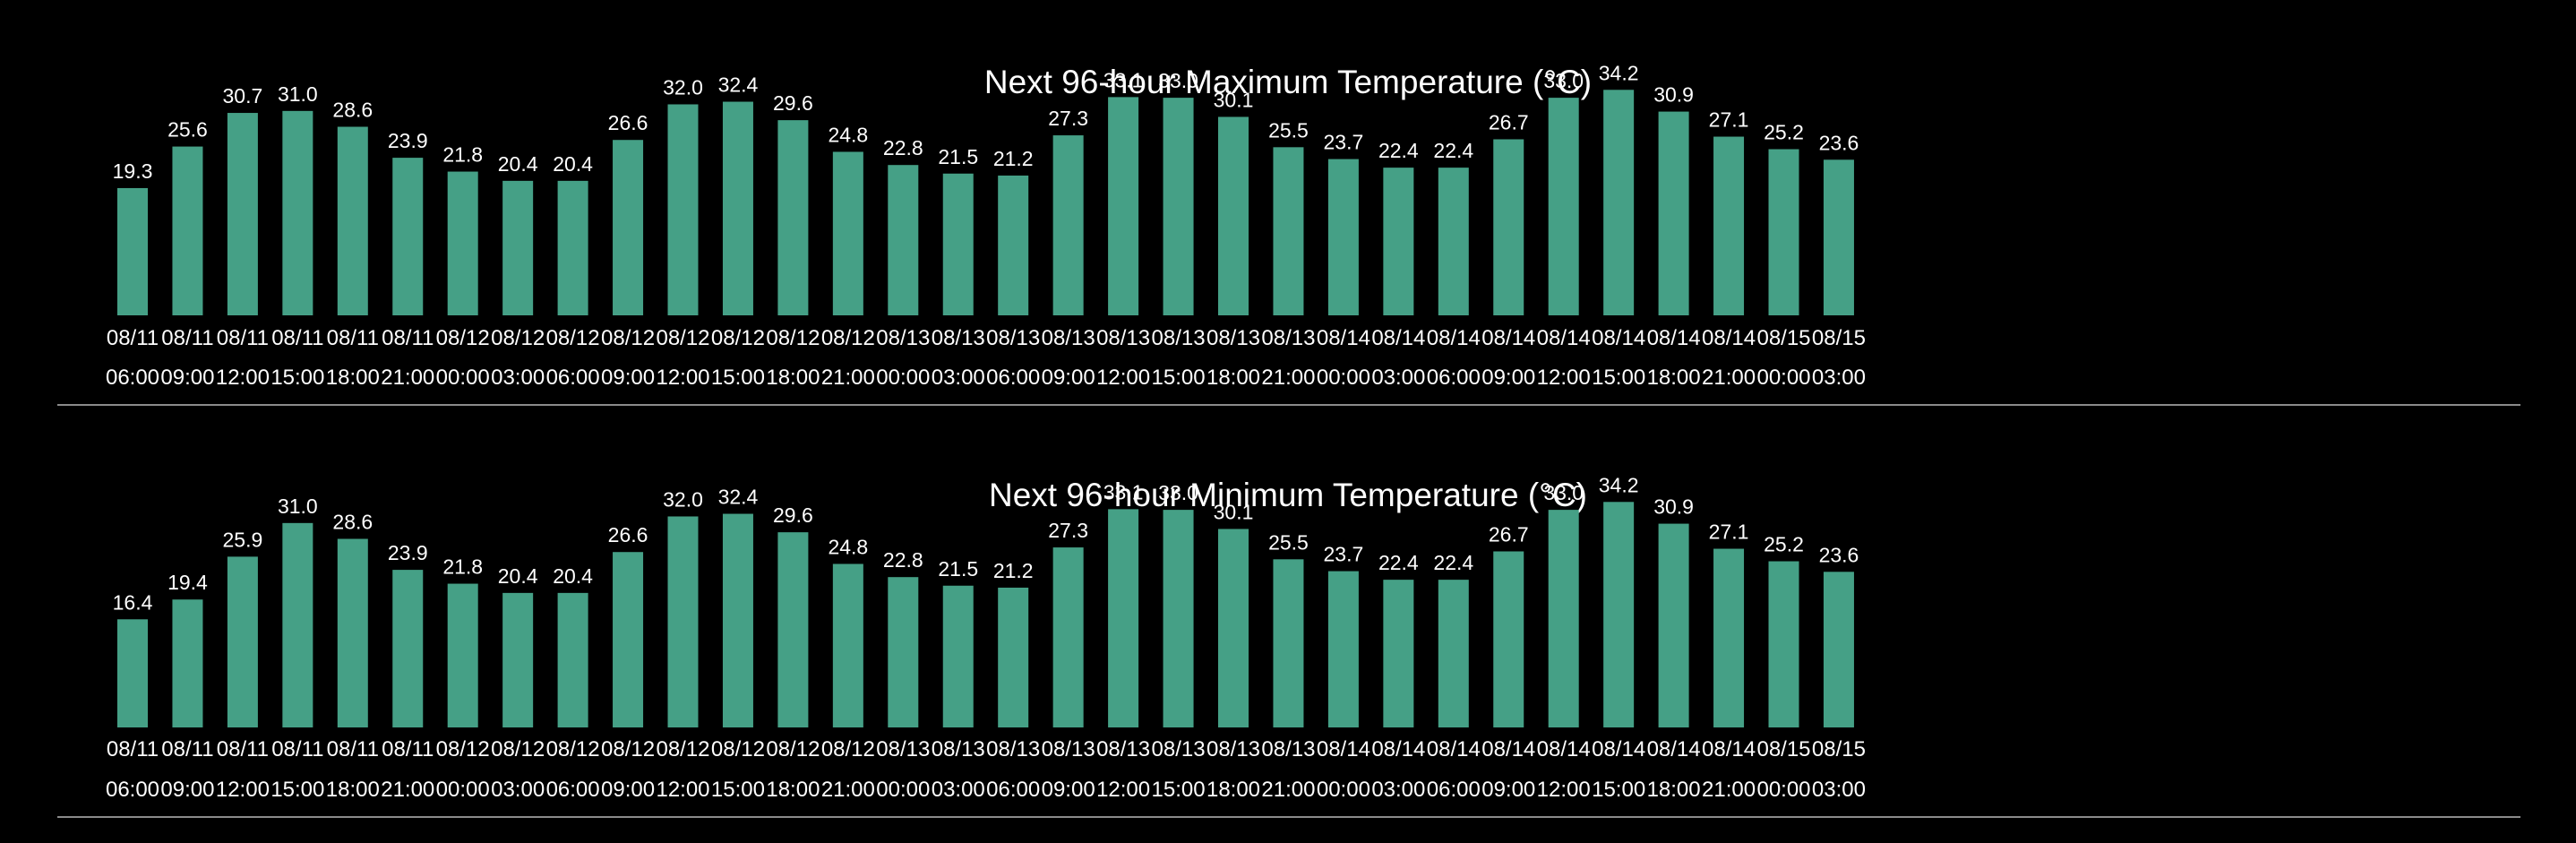 The image size is (2576, 843). I want to click on chart-title: Next 96-hour Maximum Temperature (°C), so click(1288, 82).